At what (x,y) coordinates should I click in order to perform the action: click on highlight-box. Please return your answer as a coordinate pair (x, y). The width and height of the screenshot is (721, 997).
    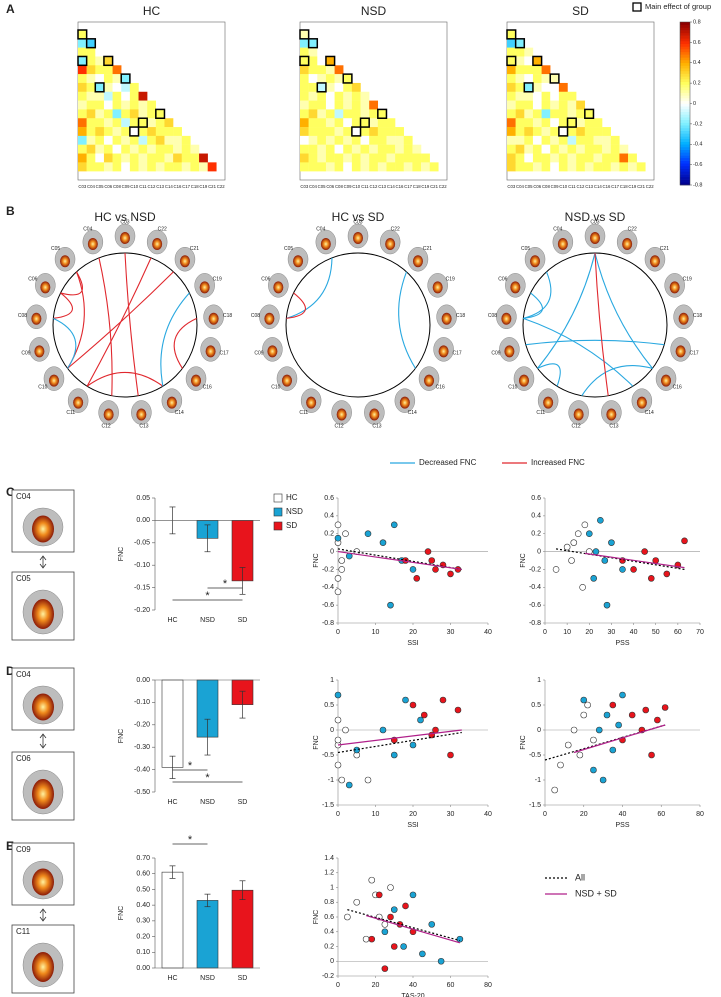
    Looking at the image, I should click on (347, 78).